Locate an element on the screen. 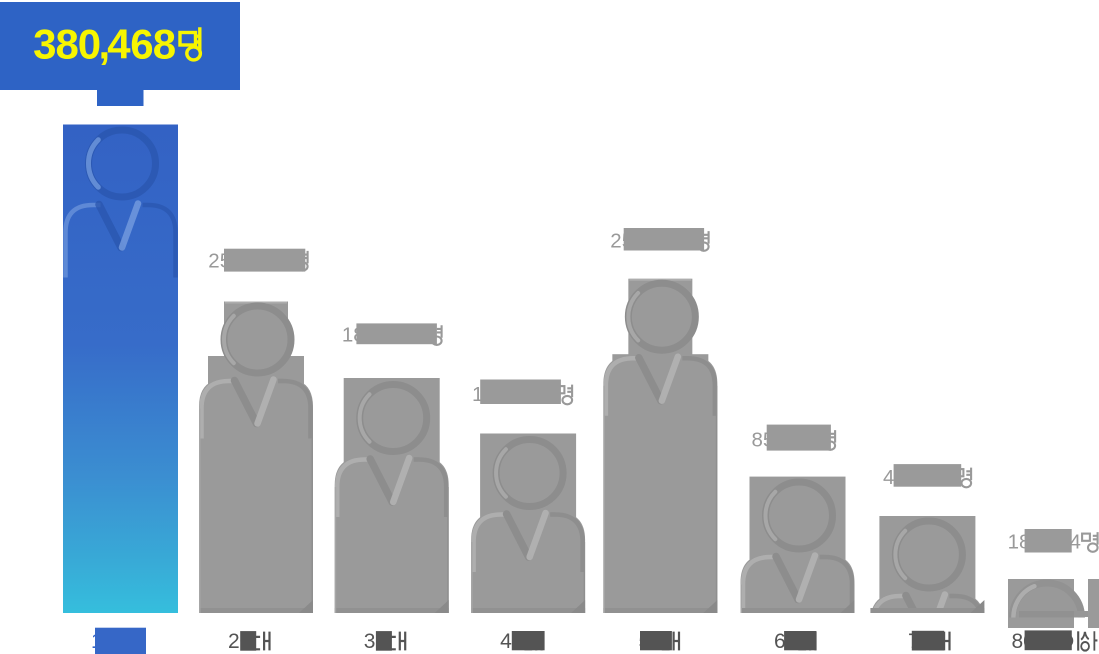 The height and width of the screenshot is (654, 1099). svg-text: 380,468 is located at coordinates (104, 44).